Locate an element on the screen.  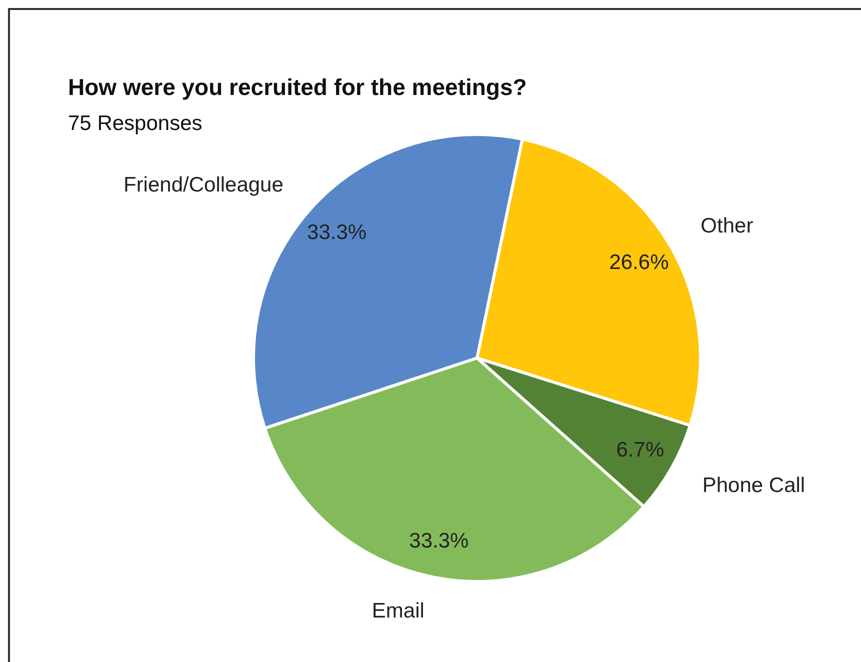
data-label: 26.6% is located at coordinates (639, 262).